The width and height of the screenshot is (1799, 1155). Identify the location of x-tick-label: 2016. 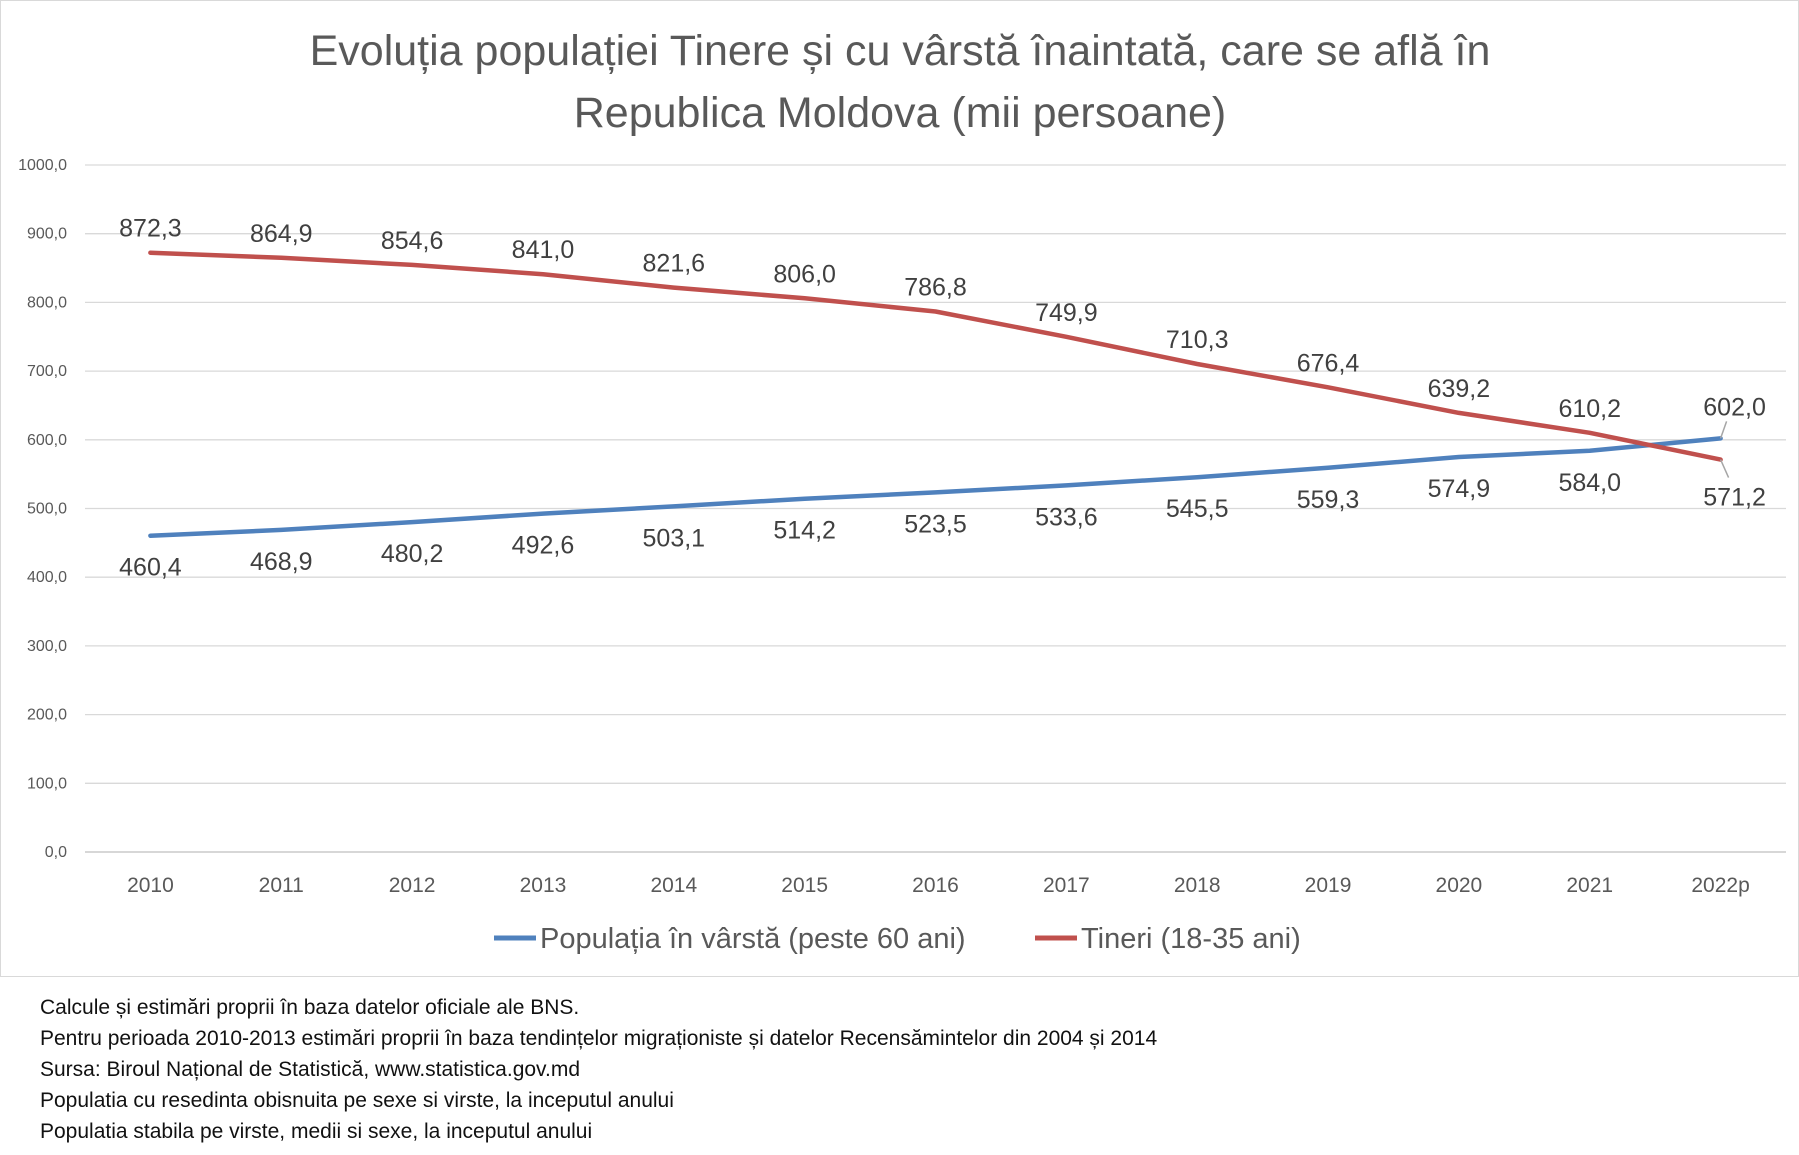
(935, 885).